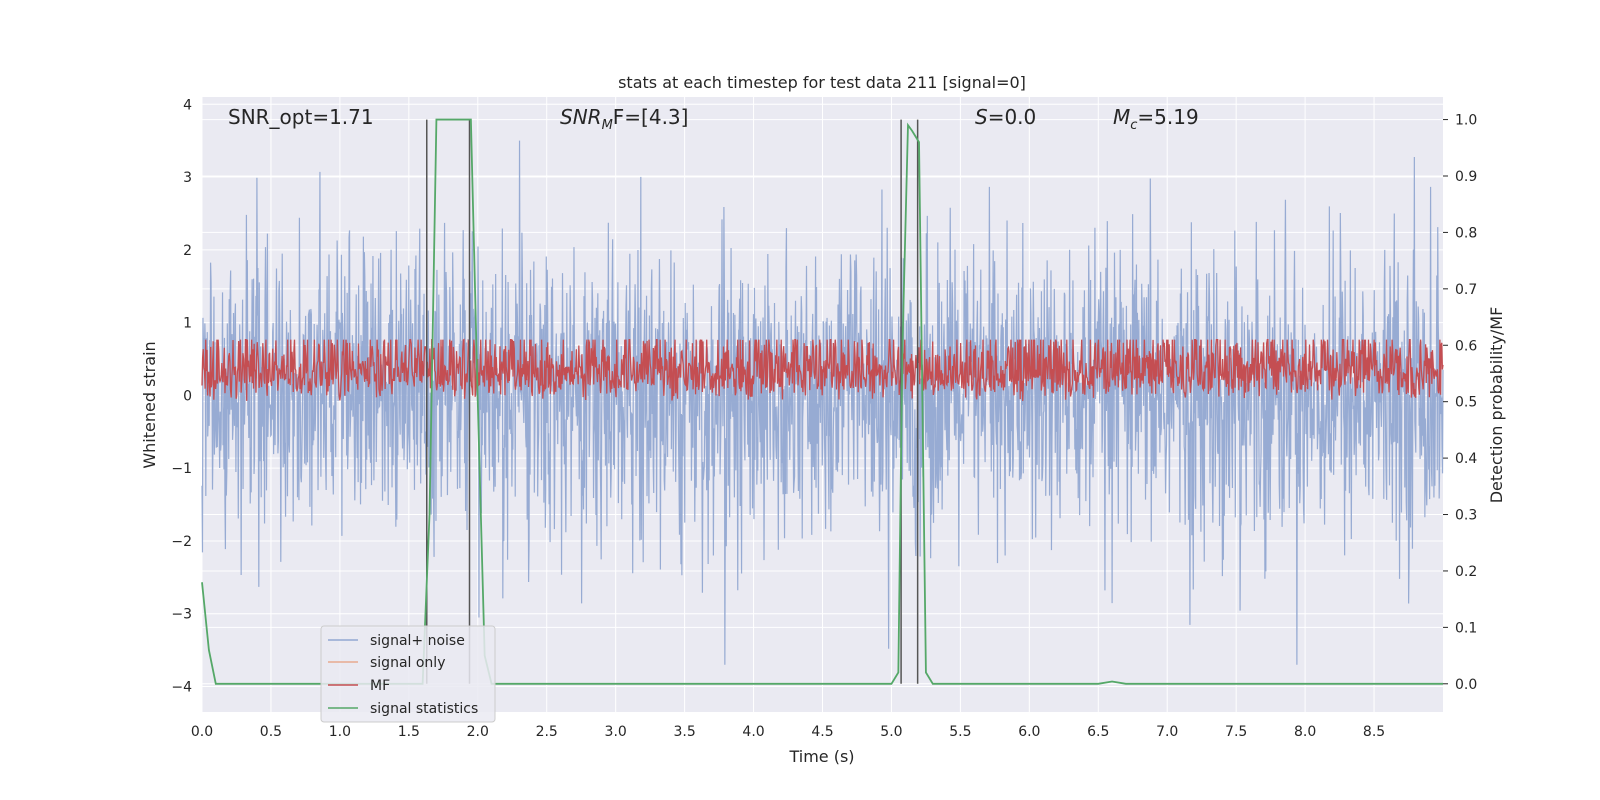 Image resolution: width=1600 pixels, height=800 pixels. I want to click on x-tick-label: 1.0, so click(340, 732).